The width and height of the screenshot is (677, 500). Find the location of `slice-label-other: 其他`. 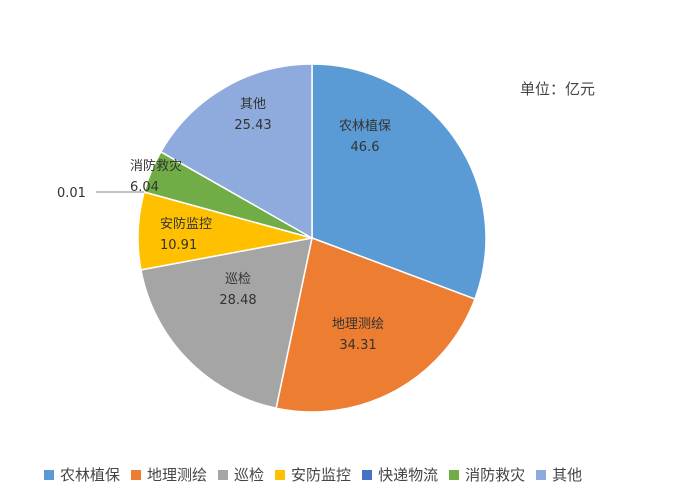

slice-label-other: 其他 is located at coordinates (253, 104).